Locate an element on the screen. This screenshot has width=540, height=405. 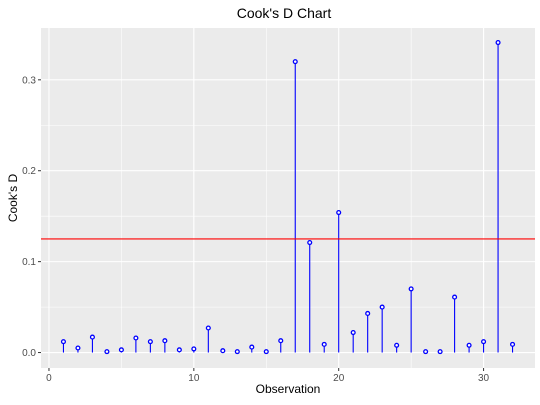
y-tick-label: 0.1 is located at coordinates (29, 262).